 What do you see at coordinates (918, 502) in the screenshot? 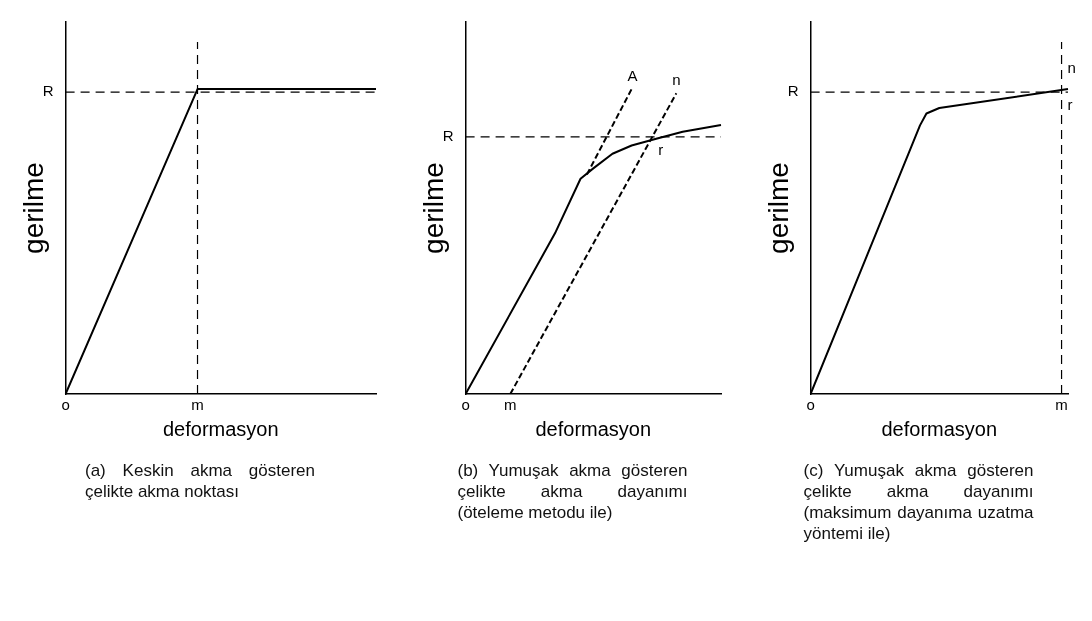
I see `text: (c) Yumuşak akma gösteren çelikte akma dayanımı (maksimum dayanıma uzatma yöntemi ile)` at bounding box center [918, 502].